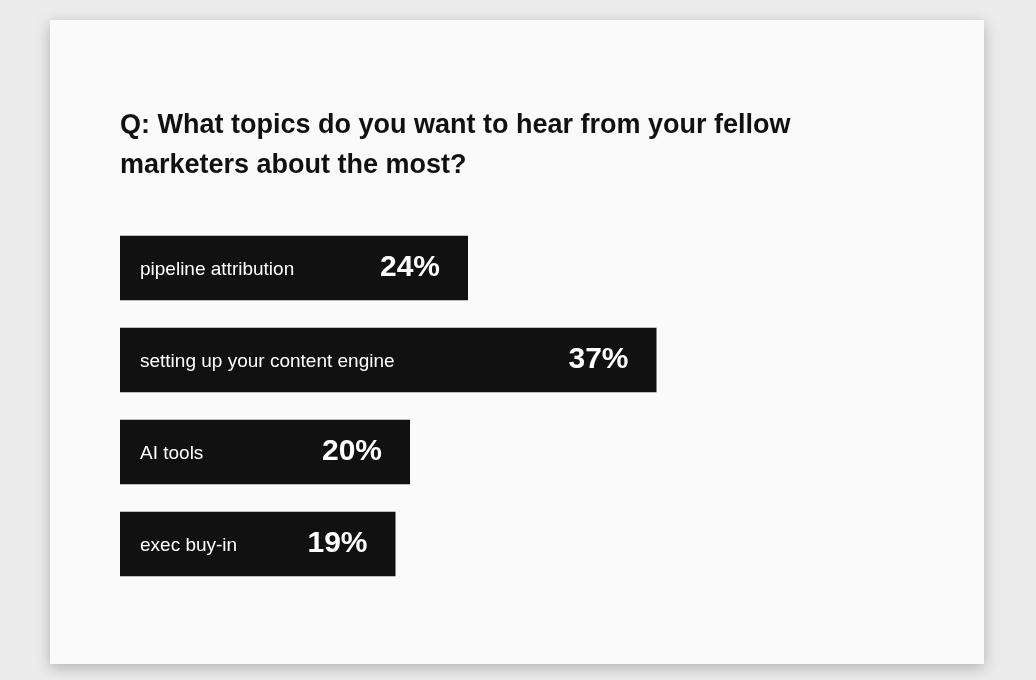 This screenshot has height=680, width=1036. I want to click on data-label: 24%, so click(409, 266).